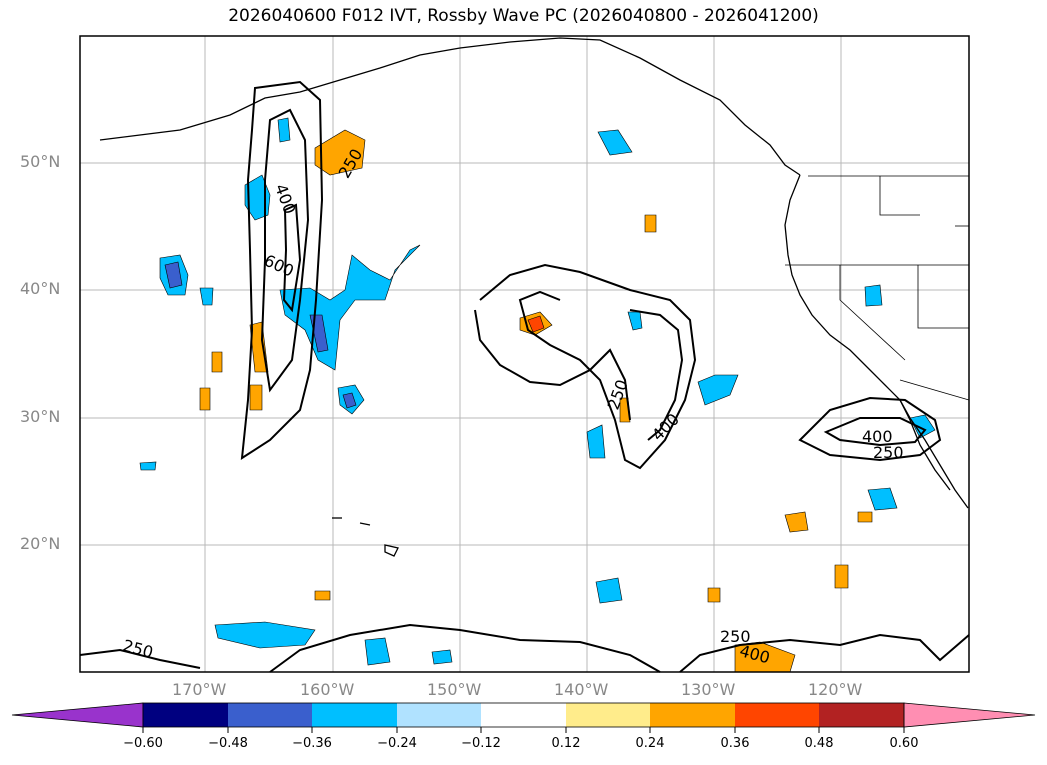  Describe the element at coordinates (397, 743) in the screenshot. I see `colorbar-label: −0.24` at that location.